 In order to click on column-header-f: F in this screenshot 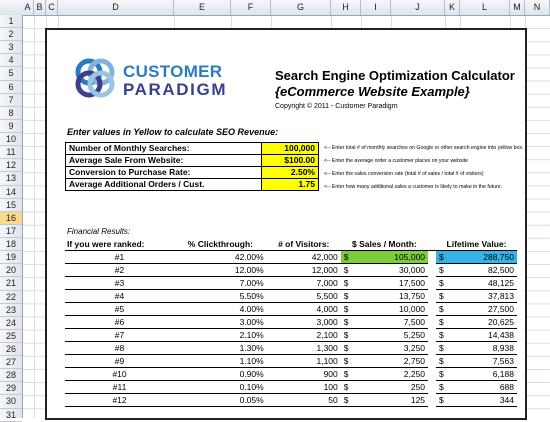, I will do `click(251, 7)`.